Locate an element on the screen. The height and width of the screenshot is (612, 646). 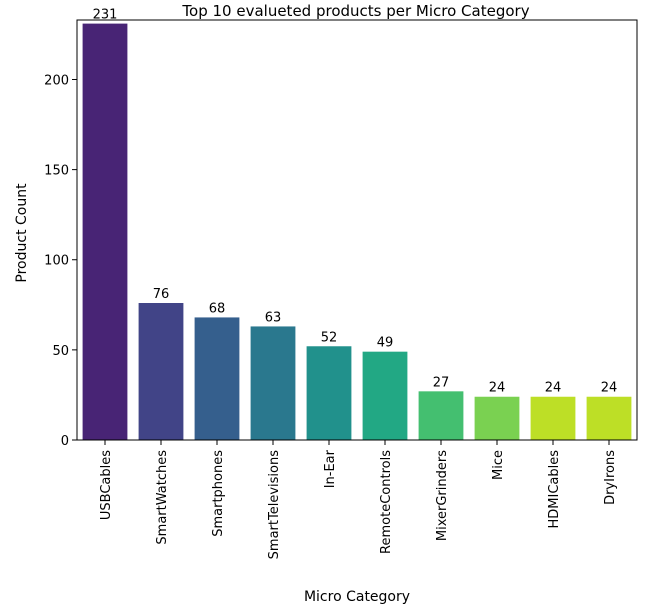
x-tick-label: MixerGrinders is located at coordinates (442, 495).